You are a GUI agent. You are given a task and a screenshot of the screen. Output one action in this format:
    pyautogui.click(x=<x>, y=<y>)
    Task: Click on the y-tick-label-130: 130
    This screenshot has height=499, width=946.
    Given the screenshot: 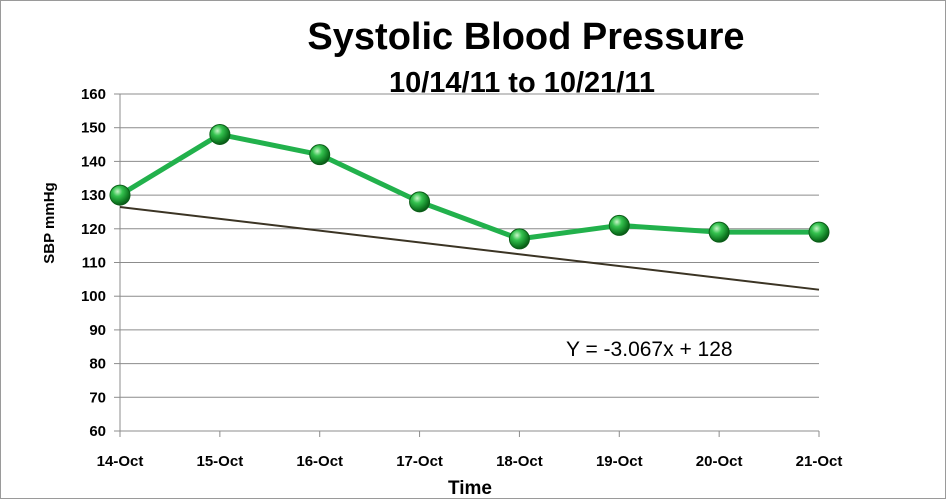 What is the action you would take?
    pyautogui.click(x=93, y=195)
    